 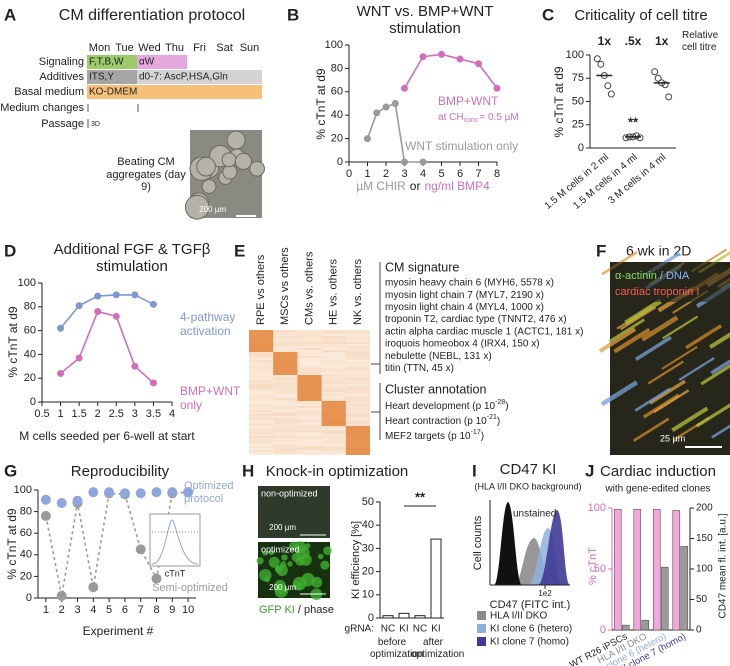 What do you see at coordinates (593, 566) in the screenshot?
I see `y-axis-label: % cTnT` at bounding box center [593, 566].